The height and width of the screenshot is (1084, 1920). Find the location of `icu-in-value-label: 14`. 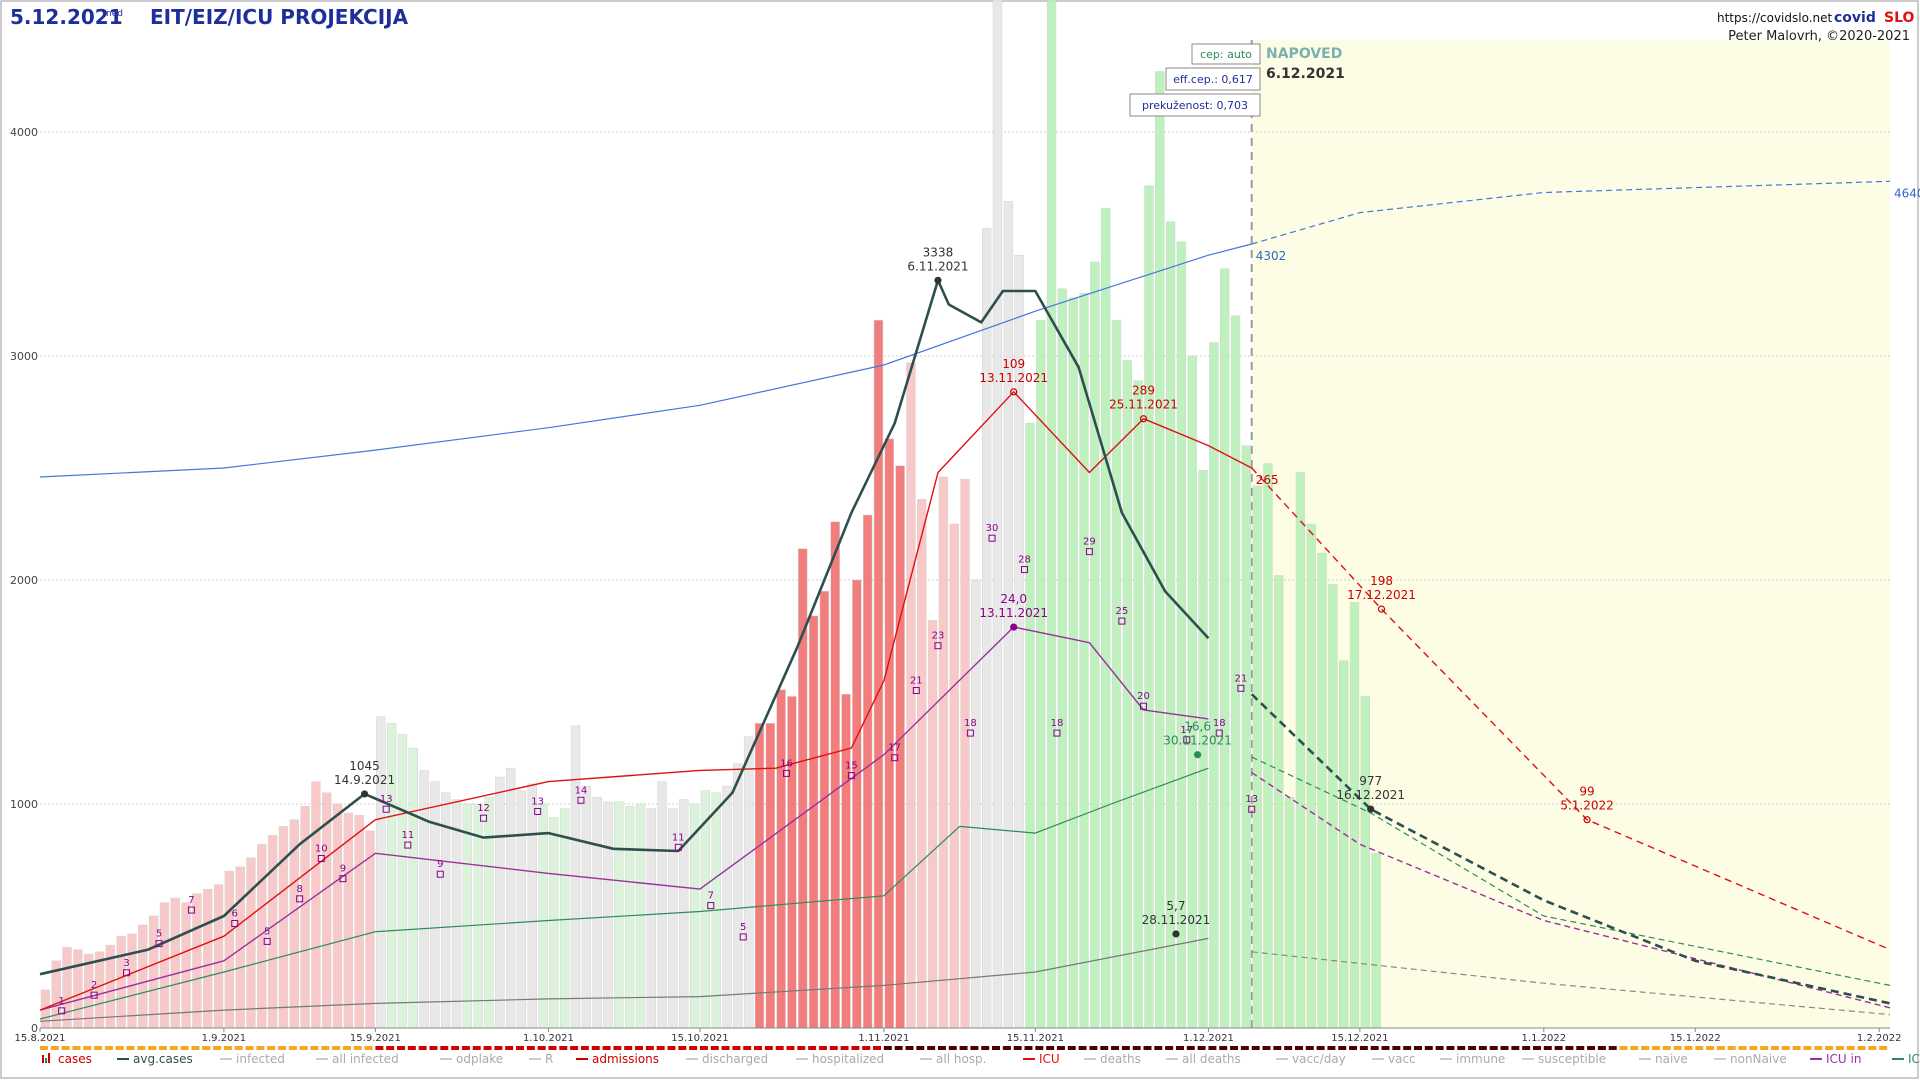

icu-in-value-label: 14 is located at coordinates (581, 790).